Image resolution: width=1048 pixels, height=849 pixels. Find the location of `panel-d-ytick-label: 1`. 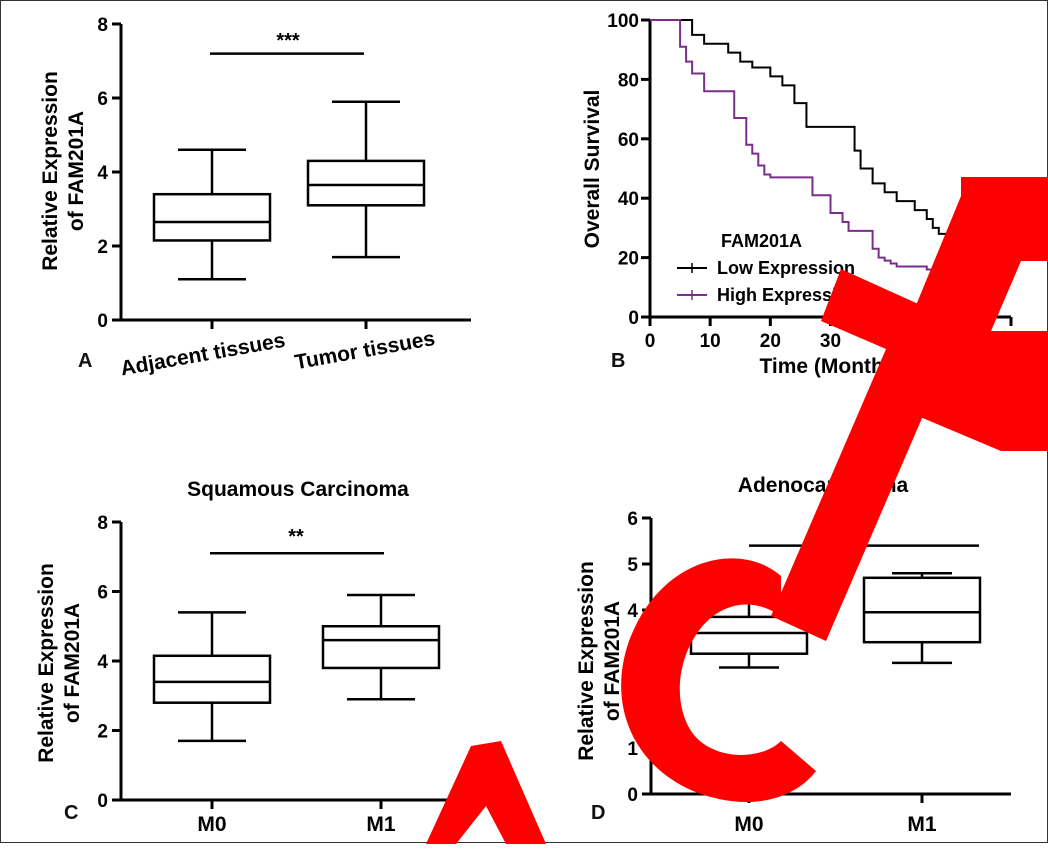

panel-d-ytick-label: 1 is located at coordinates (632, 749).